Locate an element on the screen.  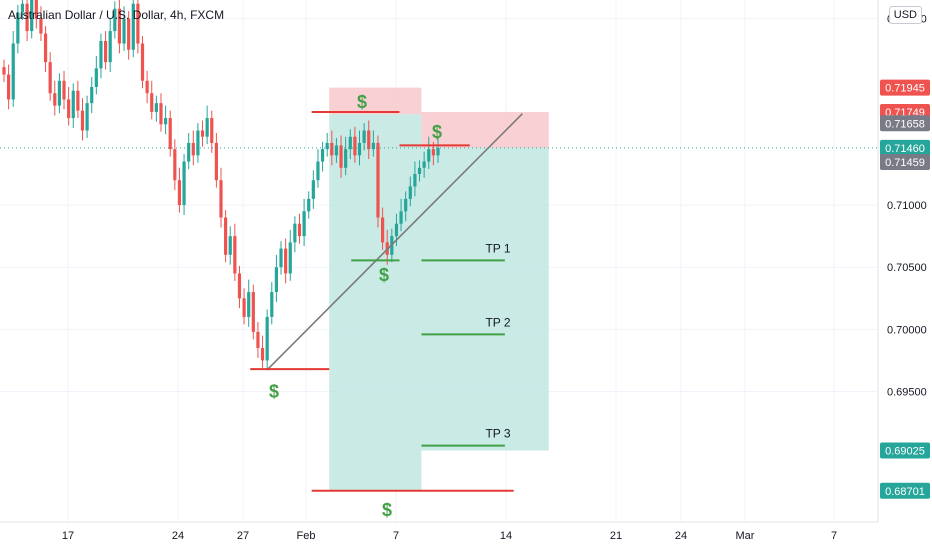
y-tick-label: 0.69500 is located at coordinates (907, 393).